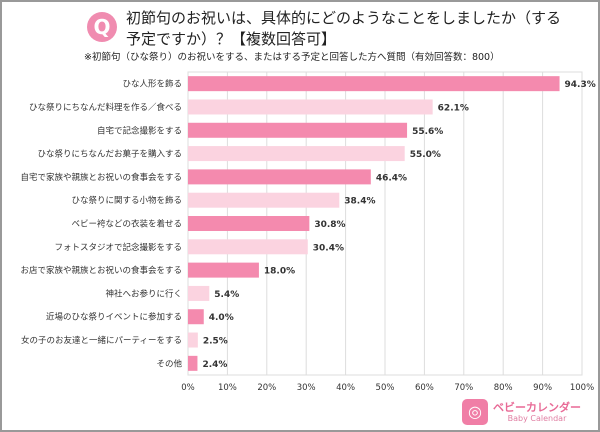 The height and width of the screenshot is (432, 600). What do you see at coordinates (329, 225) in the screenshot?
I see `data-label: 30.8%` at bounding box center [329, 225].